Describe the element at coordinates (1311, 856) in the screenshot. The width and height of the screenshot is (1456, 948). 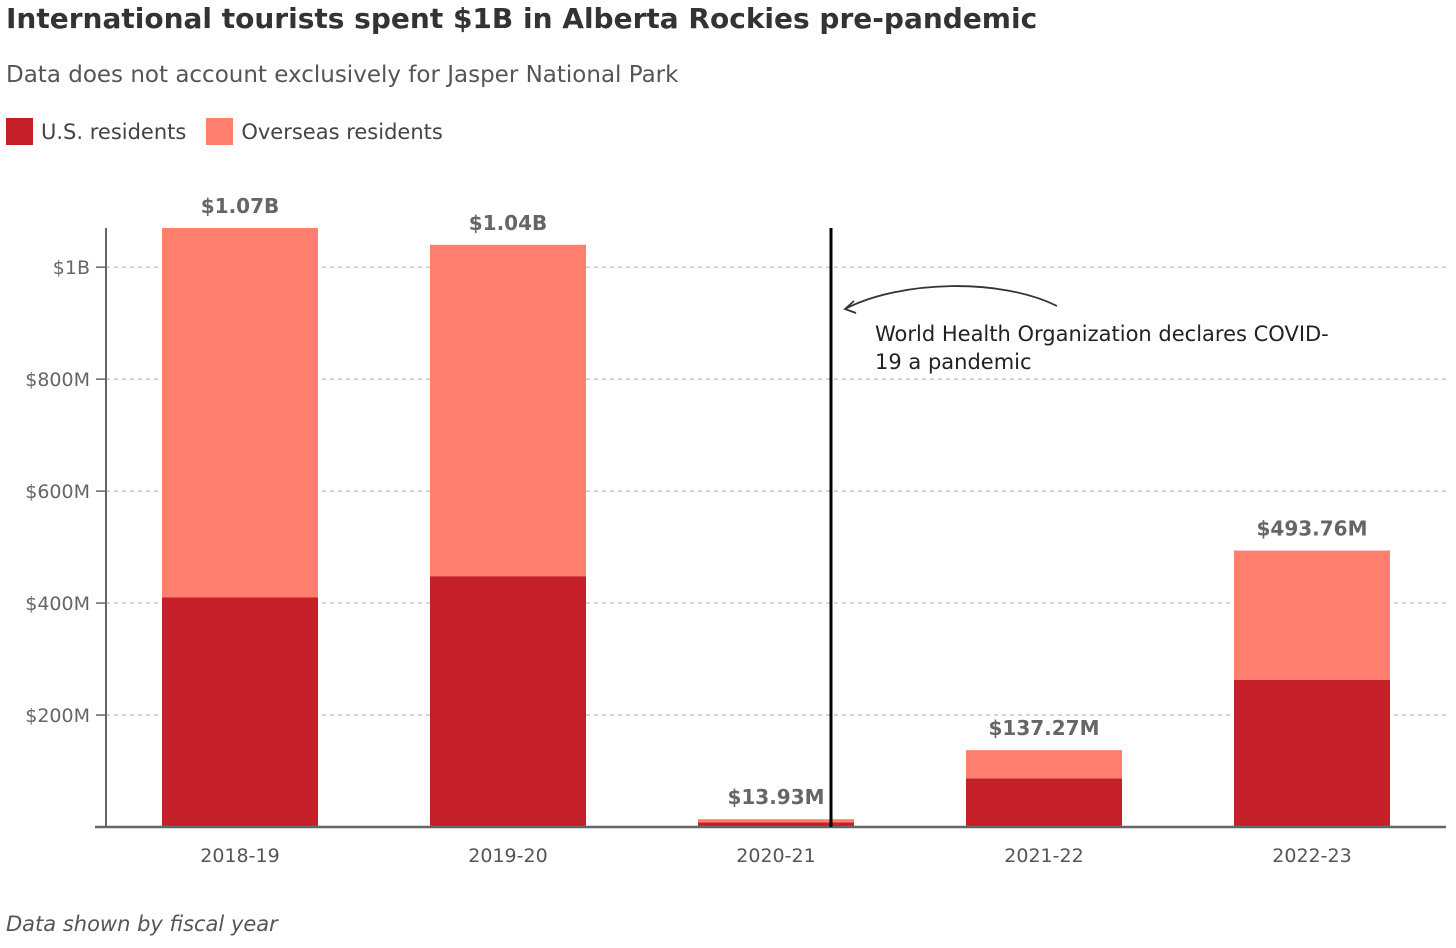
I see `x-tick-label-2022-23: 2022-23` at that location.